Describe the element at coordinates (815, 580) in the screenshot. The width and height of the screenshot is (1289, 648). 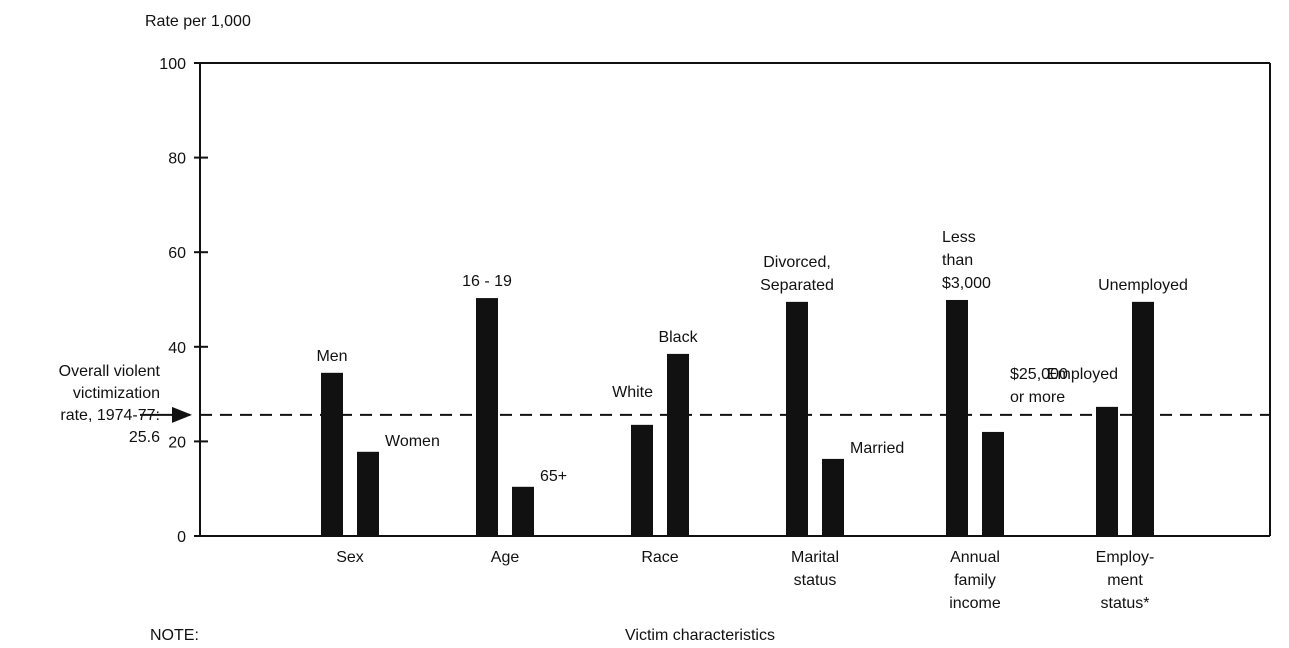
I see `group-label: status` at that location.